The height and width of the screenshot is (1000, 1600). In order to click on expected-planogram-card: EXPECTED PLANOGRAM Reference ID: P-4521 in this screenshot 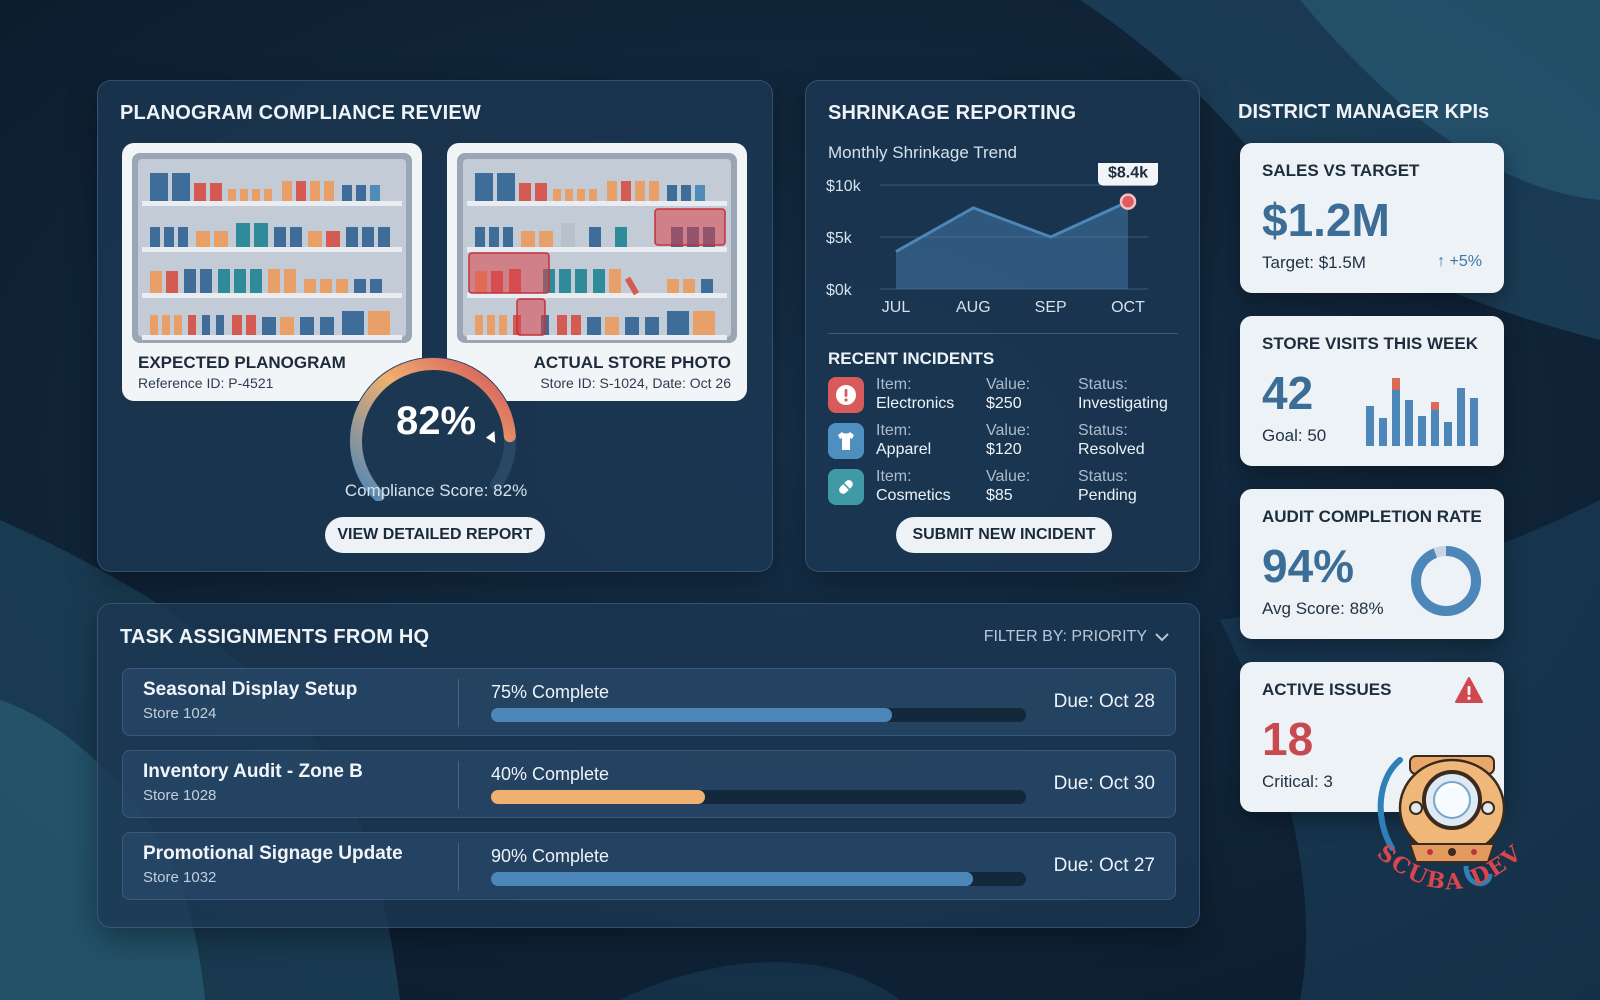, I will do `click(272, 272)`.